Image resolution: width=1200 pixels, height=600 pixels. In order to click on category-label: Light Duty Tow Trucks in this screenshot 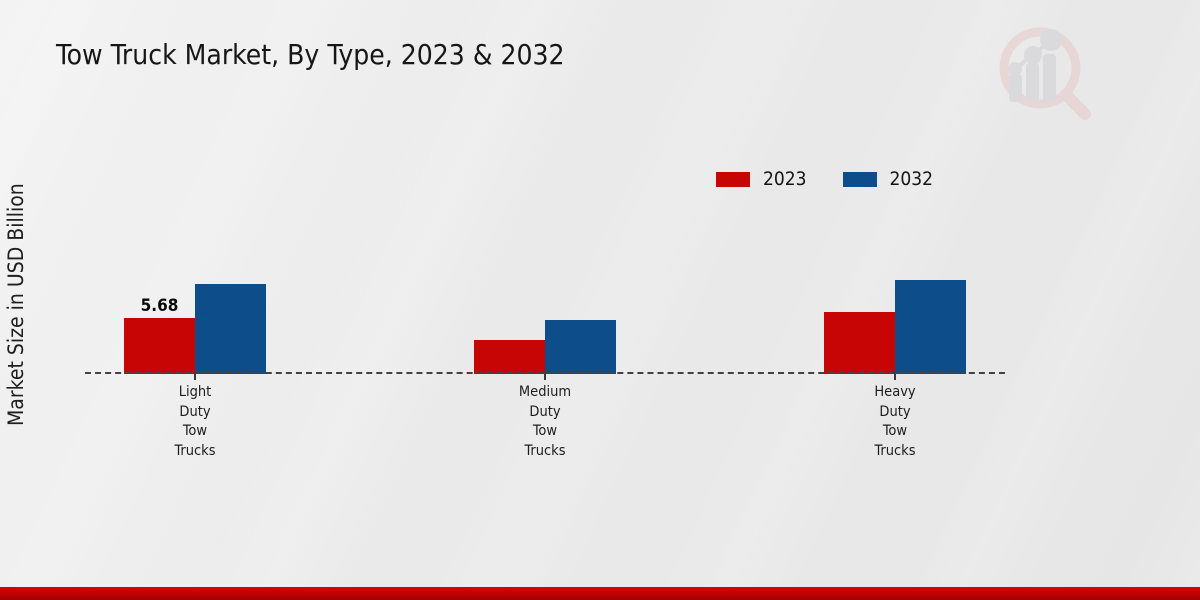, I will do `click(195, 421)`.